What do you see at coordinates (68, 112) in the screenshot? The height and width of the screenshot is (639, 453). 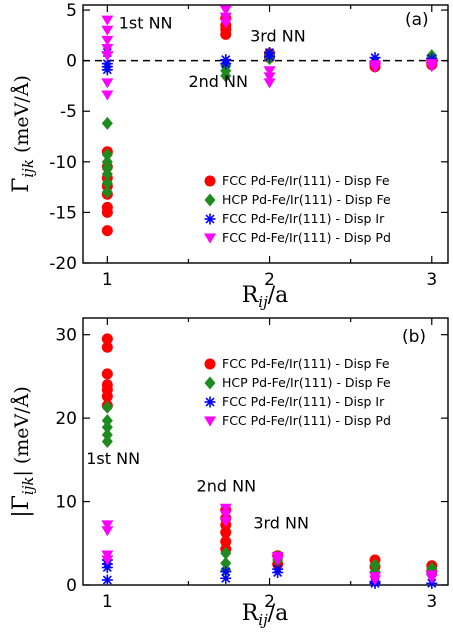 I see `y-tick-label: -5` at bounding box center [68, 112].